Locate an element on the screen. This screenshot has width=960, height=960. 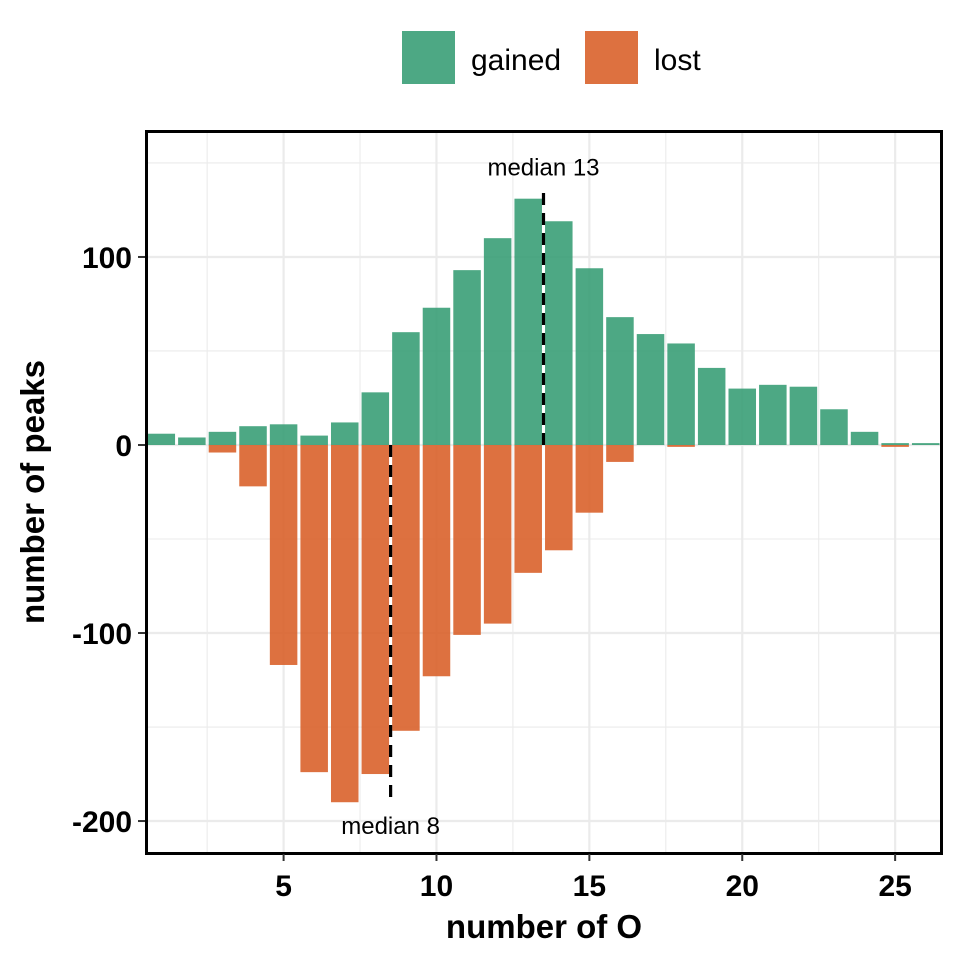
x-tick-label: 15 is located at coordinates (589, 886).